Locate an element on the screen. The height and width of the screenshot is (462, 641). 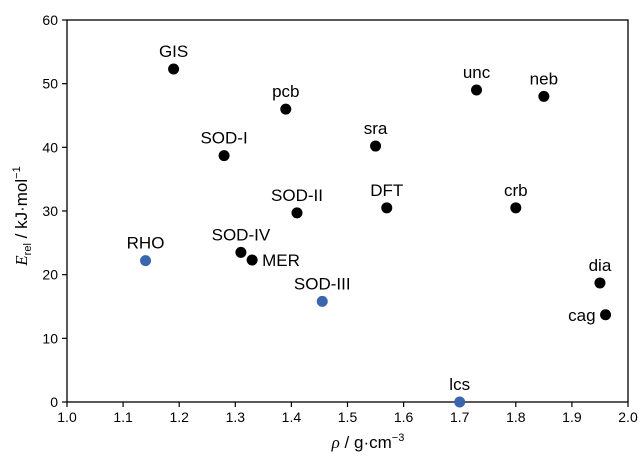
x-tick-label: 1.3 is located at coordinates (236, 417).